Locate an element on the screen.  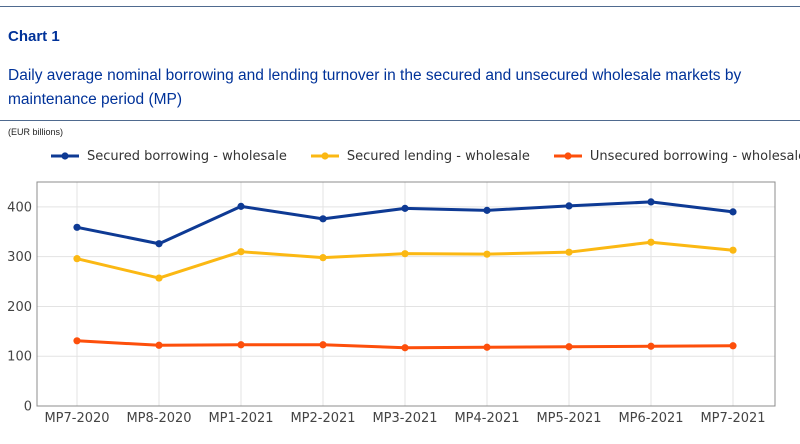
legend-item: Secured lending - wholesale is located at coordinates (420, 156).